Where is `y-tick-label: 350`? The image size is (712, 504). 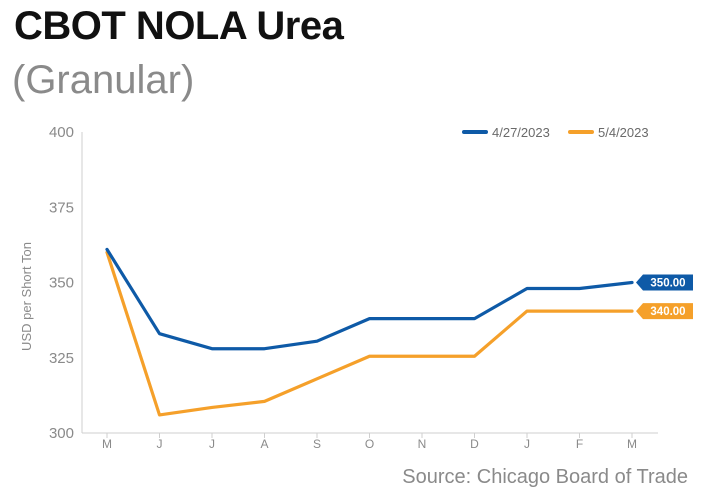
y-tick-label: 350 is located at coordinates (61, 283).